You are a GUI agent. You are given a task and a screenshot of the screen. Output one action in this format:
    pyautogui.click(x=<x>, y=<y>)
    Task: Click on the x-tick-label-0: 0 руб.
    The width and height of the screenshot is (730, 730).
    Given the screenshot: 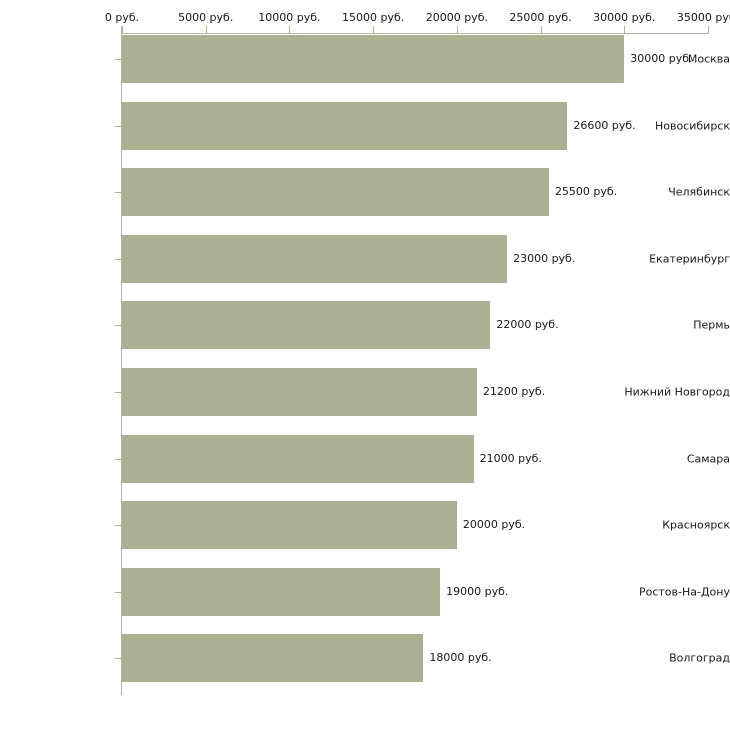 What is the action you would take?
    pyautogui.click(x=122, y=17)
    